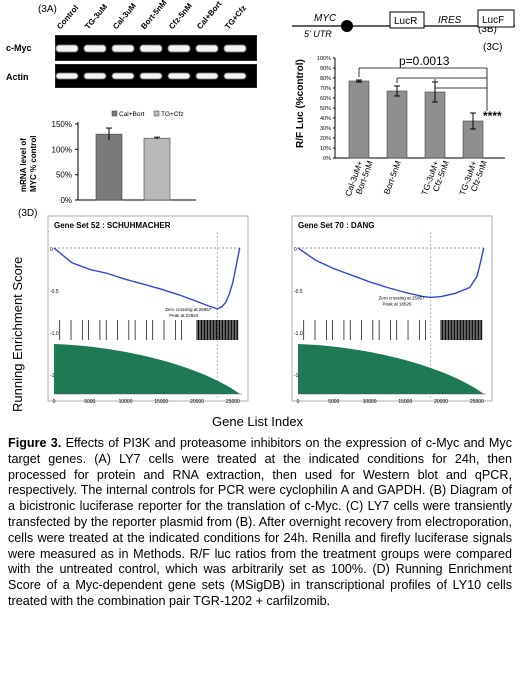 The width and height of the screenshot is (520, 688). Describe the element at coordinates (295, 250) in the screenshot. I see `gsea-ytick-label-1-0: 0` at that location.